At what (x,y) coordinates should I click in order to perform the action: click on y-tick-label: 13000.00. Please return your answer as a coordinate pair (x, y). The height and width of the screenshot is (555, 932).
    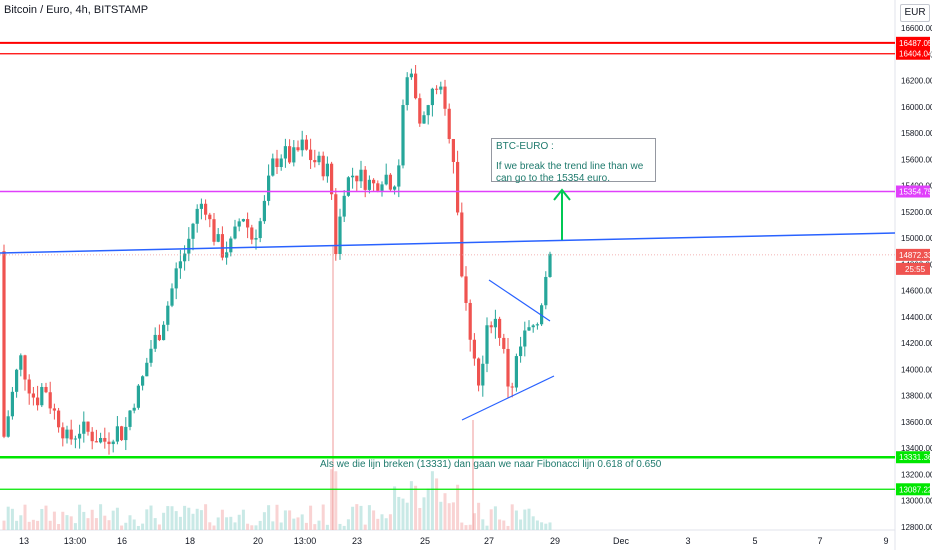
    Looking at the image, I should click on (916, 501).